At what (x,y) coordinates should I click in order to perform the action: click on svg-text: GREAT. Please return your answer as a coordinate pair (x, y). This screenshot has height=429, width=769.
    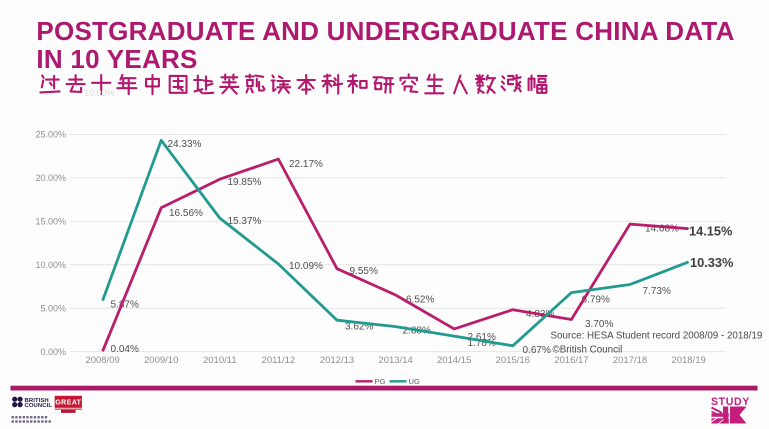
    Looking at the image, I should click on (68, 402).